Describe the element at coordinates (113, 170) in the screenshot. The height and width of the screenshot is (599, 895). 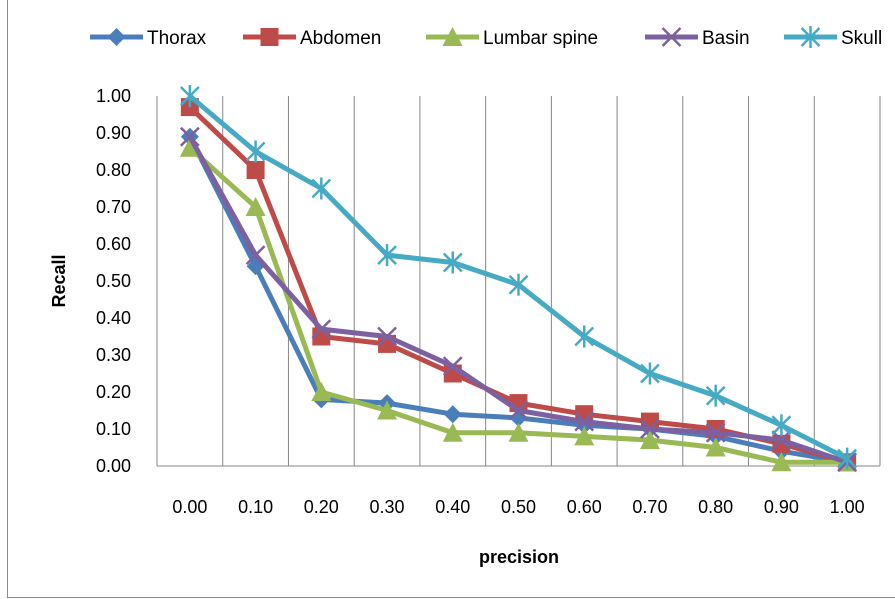
I see `y-tick-label: 0.80` at that location.